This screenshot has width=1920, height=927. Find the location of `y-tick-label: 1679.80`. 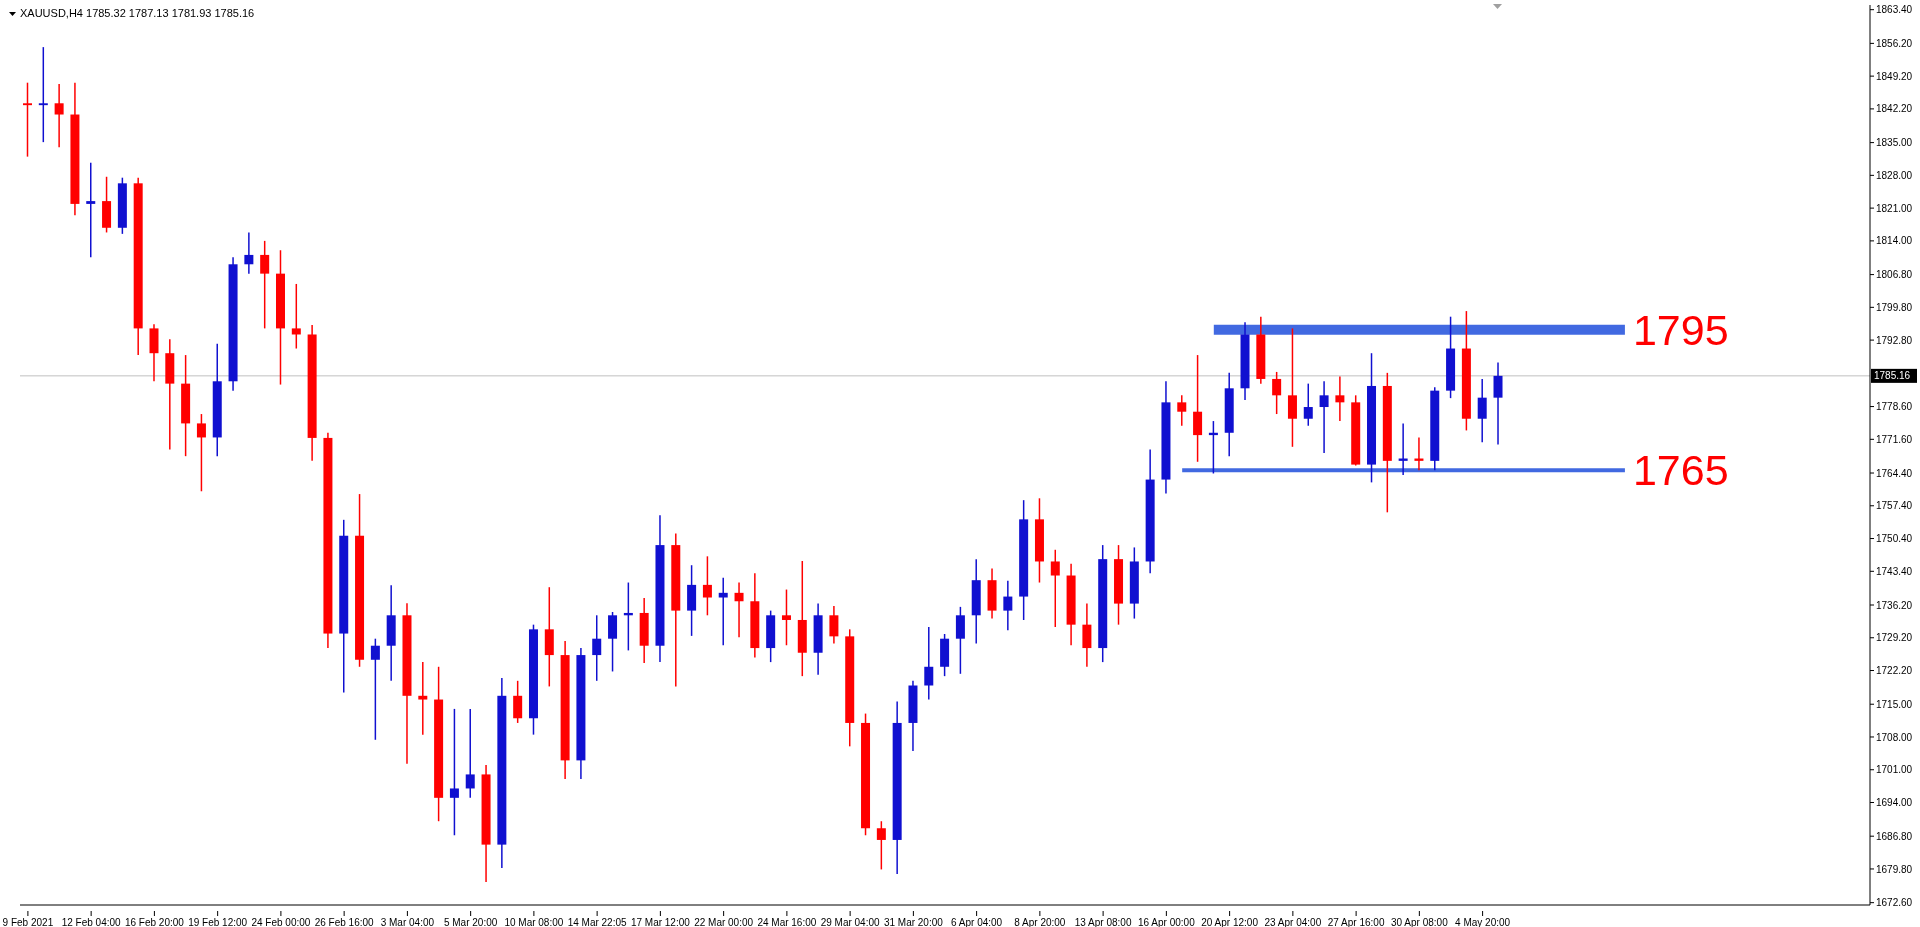

y-tick-label: 1679.80 is located at coordinates (1894, 869).